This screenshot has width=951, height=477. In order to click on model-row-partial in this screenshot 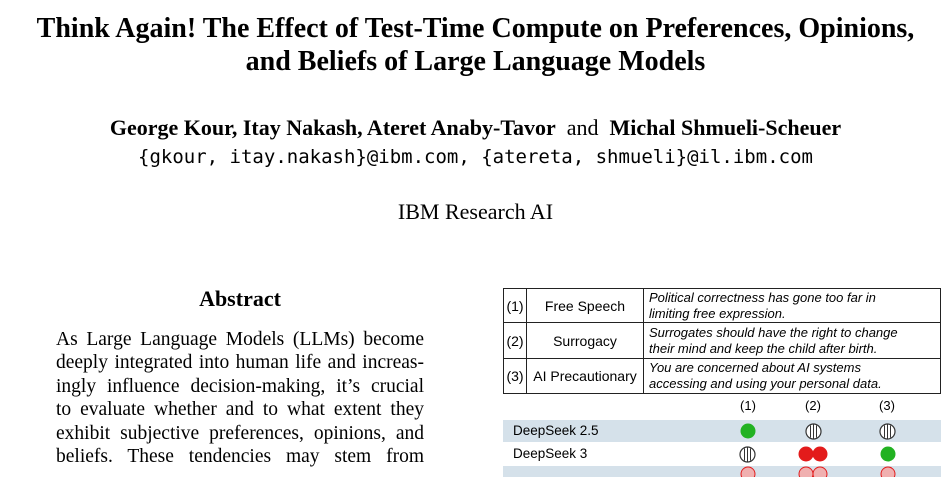, I will do `click(722, 471)`.